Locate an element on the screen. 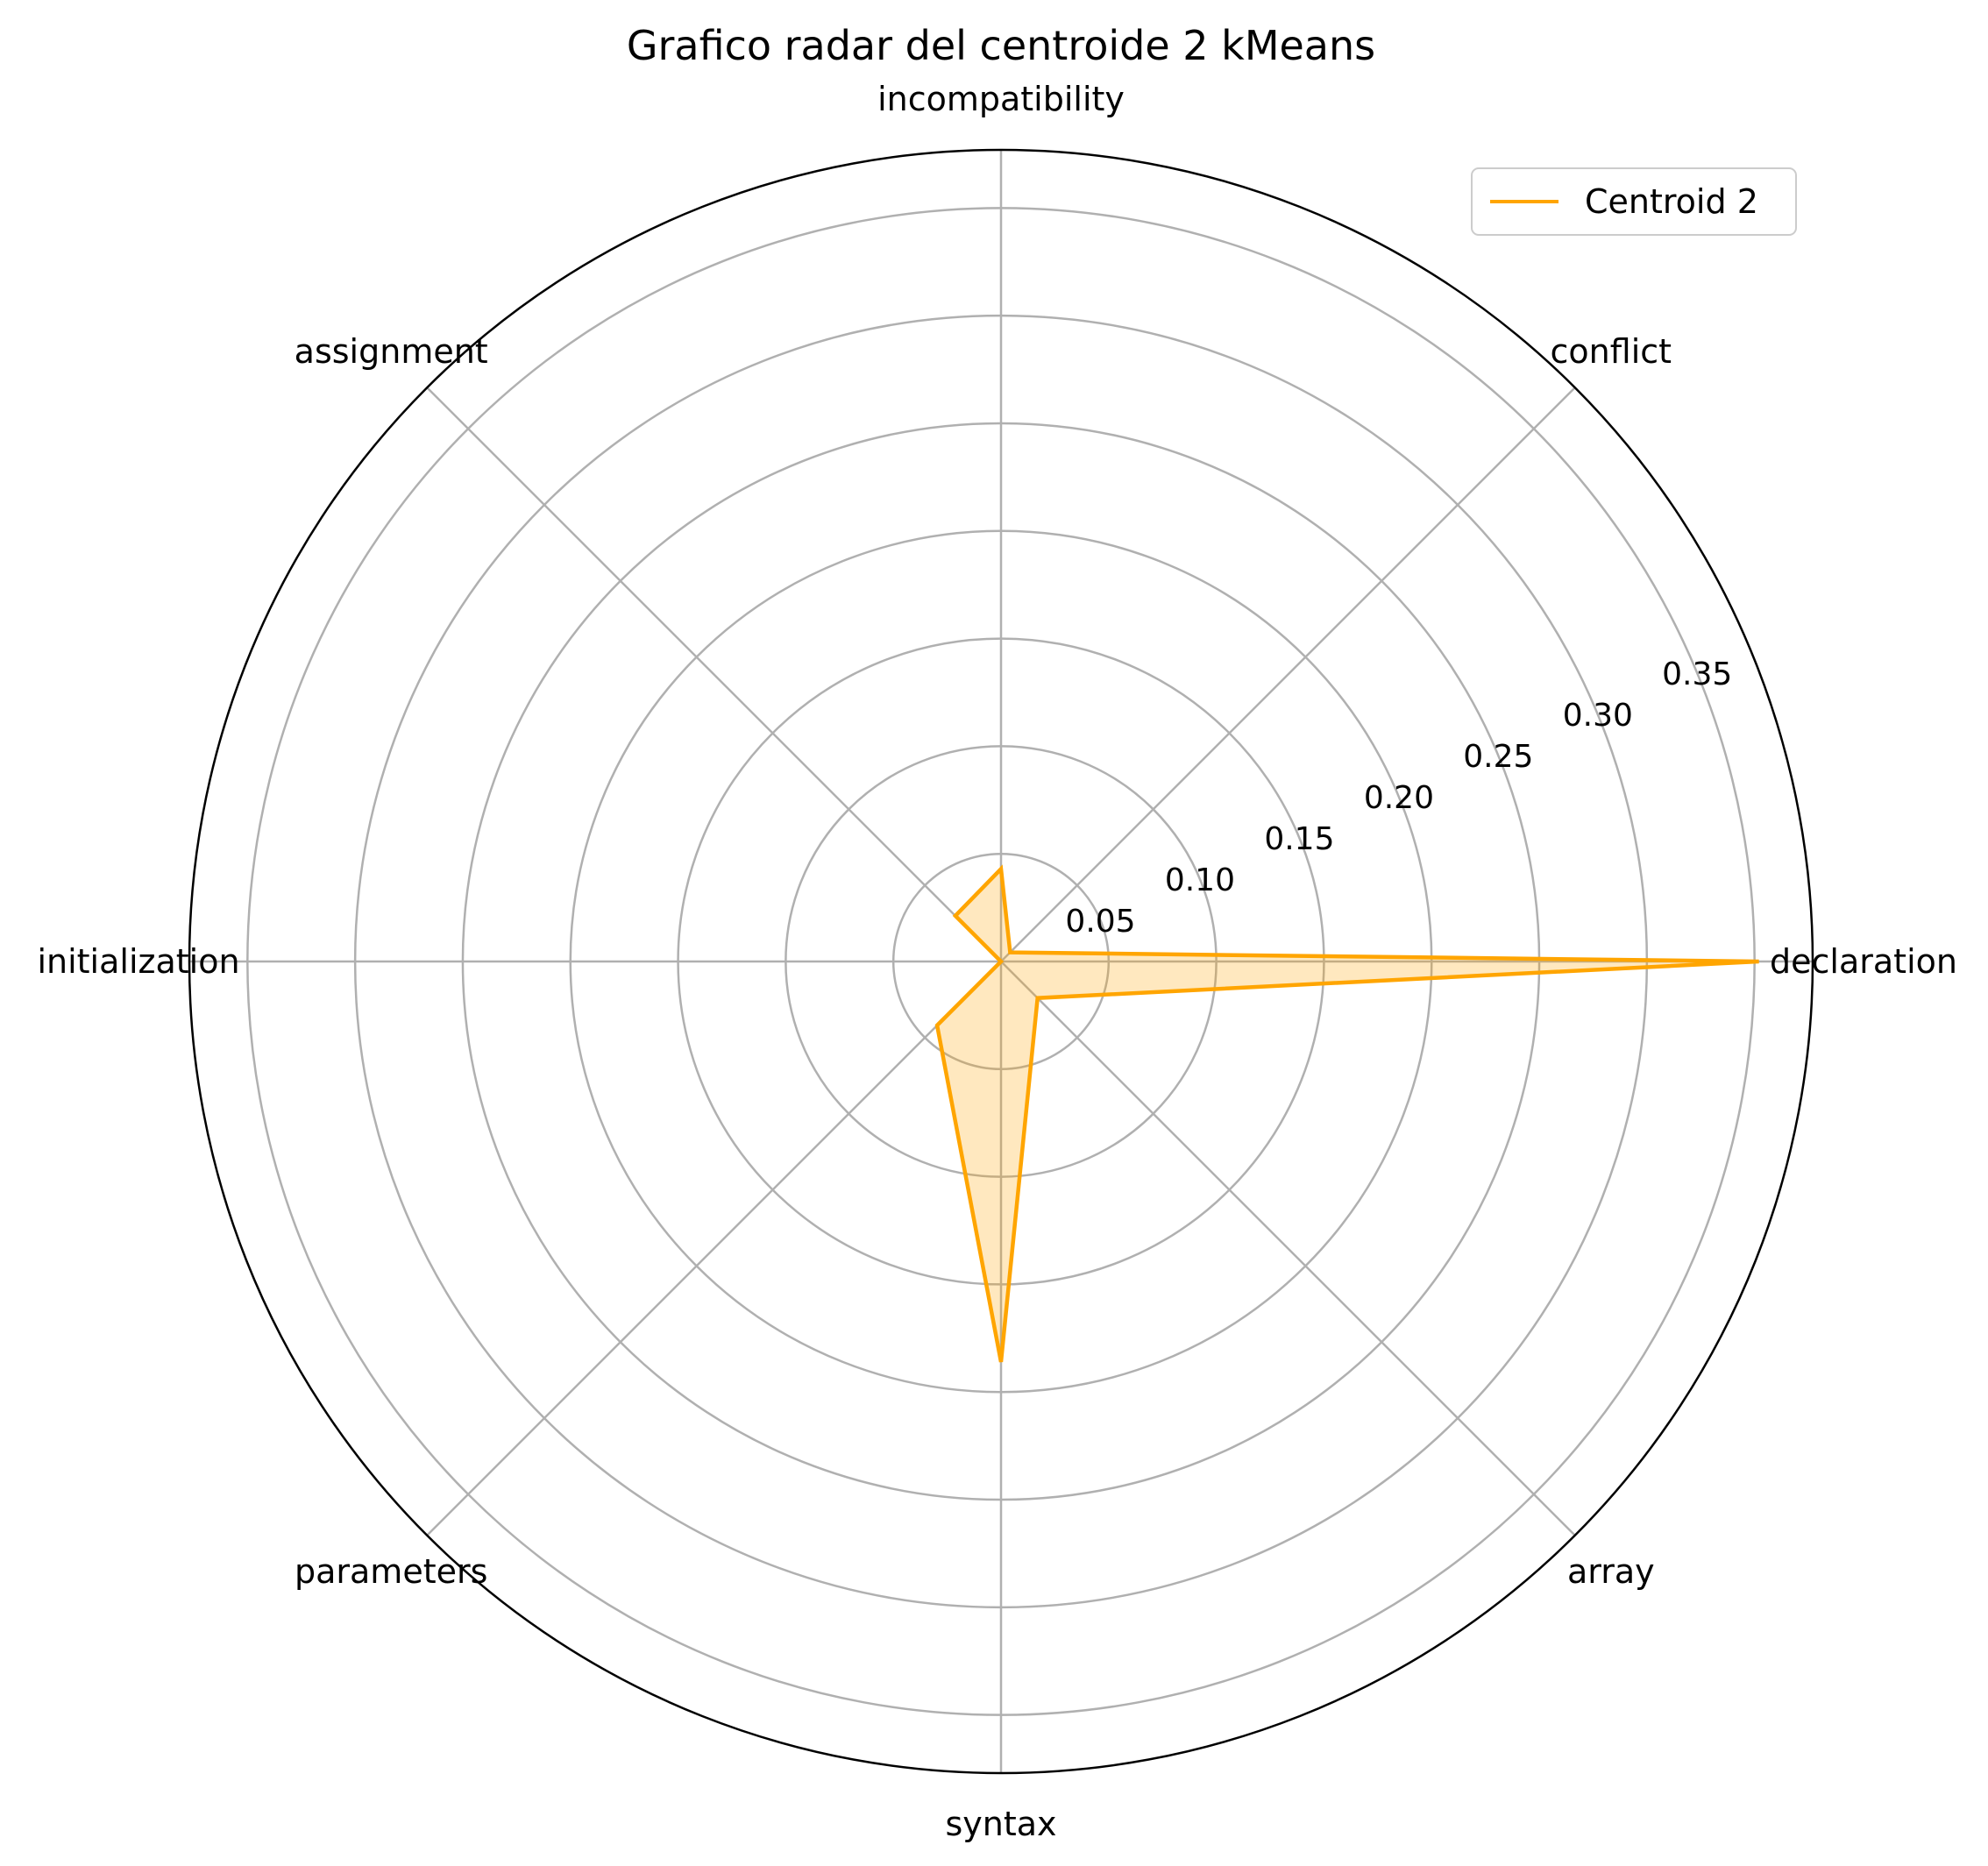  r-tick-label-5: 0.25 is located at coordinates (1498, 757).